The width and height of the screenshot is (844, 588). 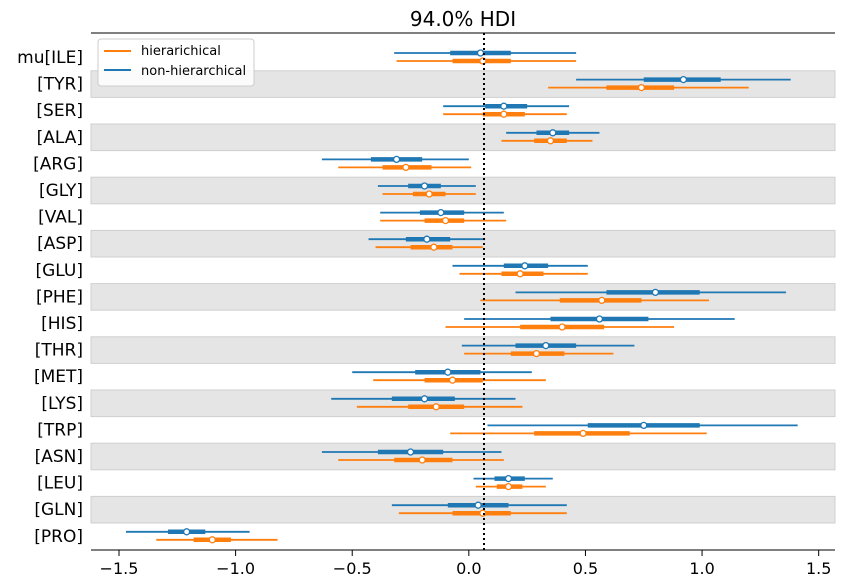 I want to click on x-axis: −1.5 −1.0 −0.5 0.0 0.5 1.0 1.5, so click(x=465, y=564).